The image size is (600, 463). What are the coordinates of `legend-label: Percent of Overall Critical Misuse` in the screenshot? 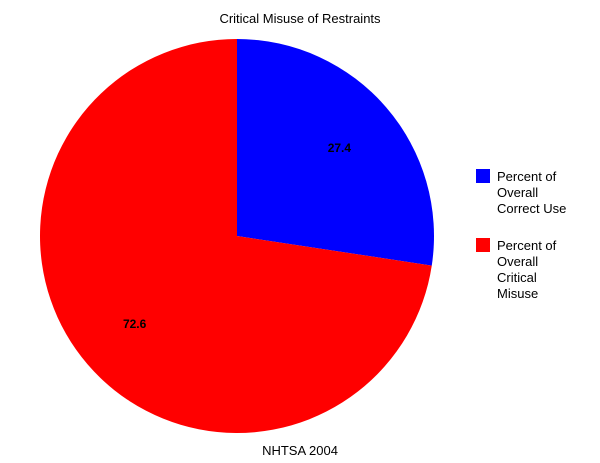 It's located at (527, 269).